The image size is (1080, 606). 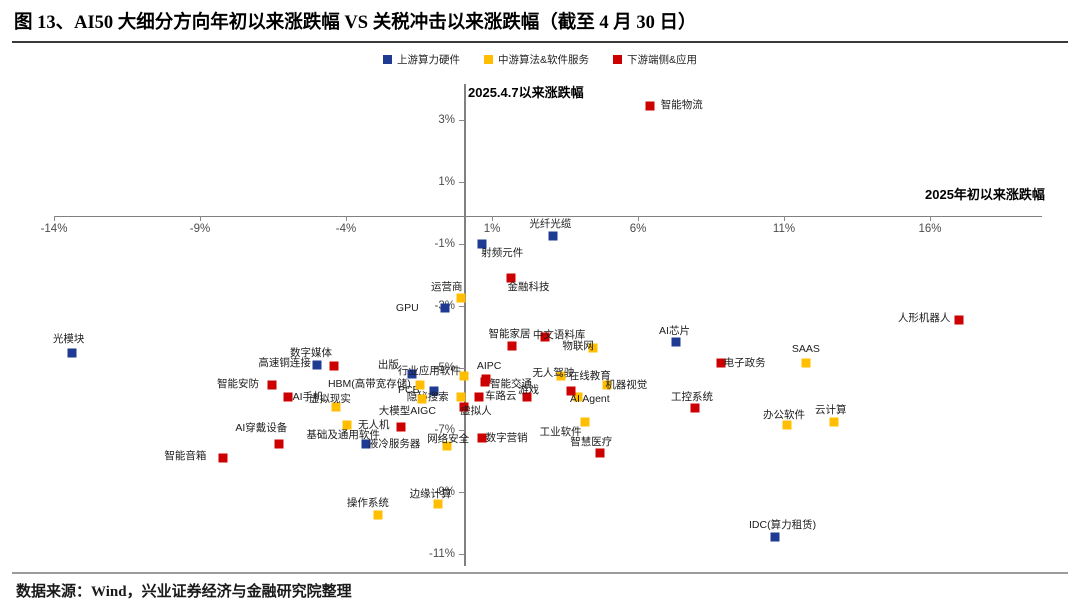 I want to click on y-axis-tick-label: -5%, so click(x=444, y=368).